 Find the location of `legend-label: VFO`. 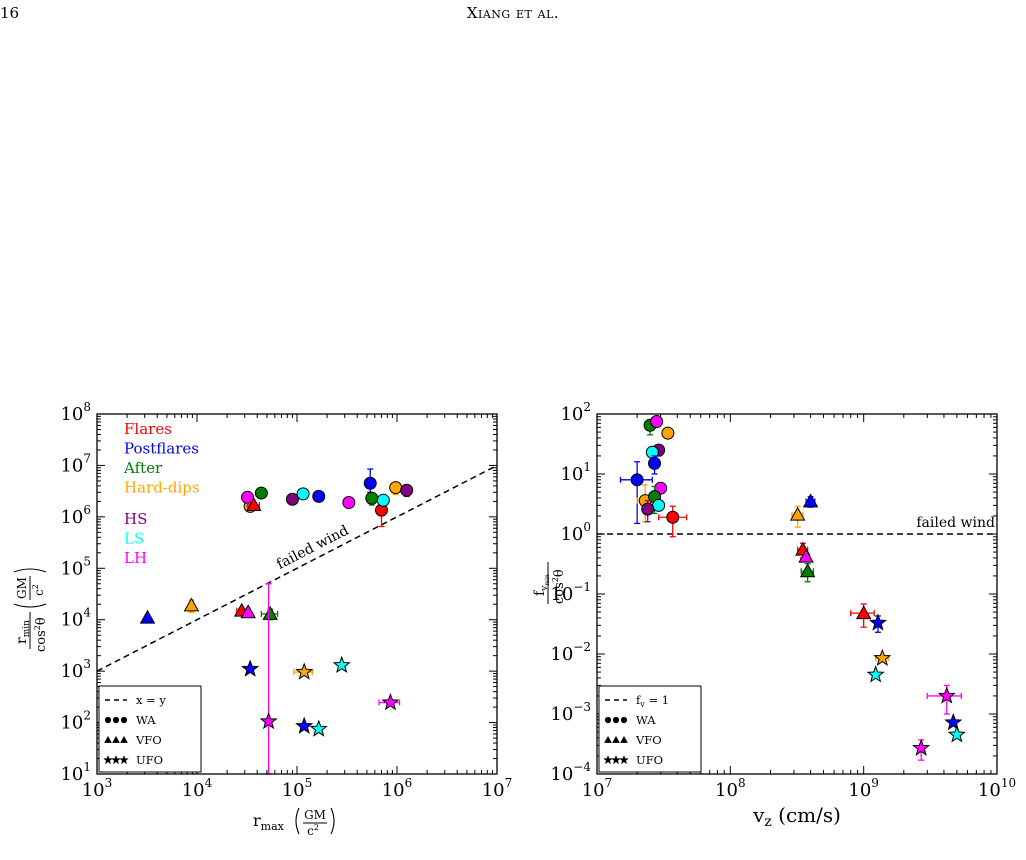

legend-label: VFO is located at coordinates (648, 740).